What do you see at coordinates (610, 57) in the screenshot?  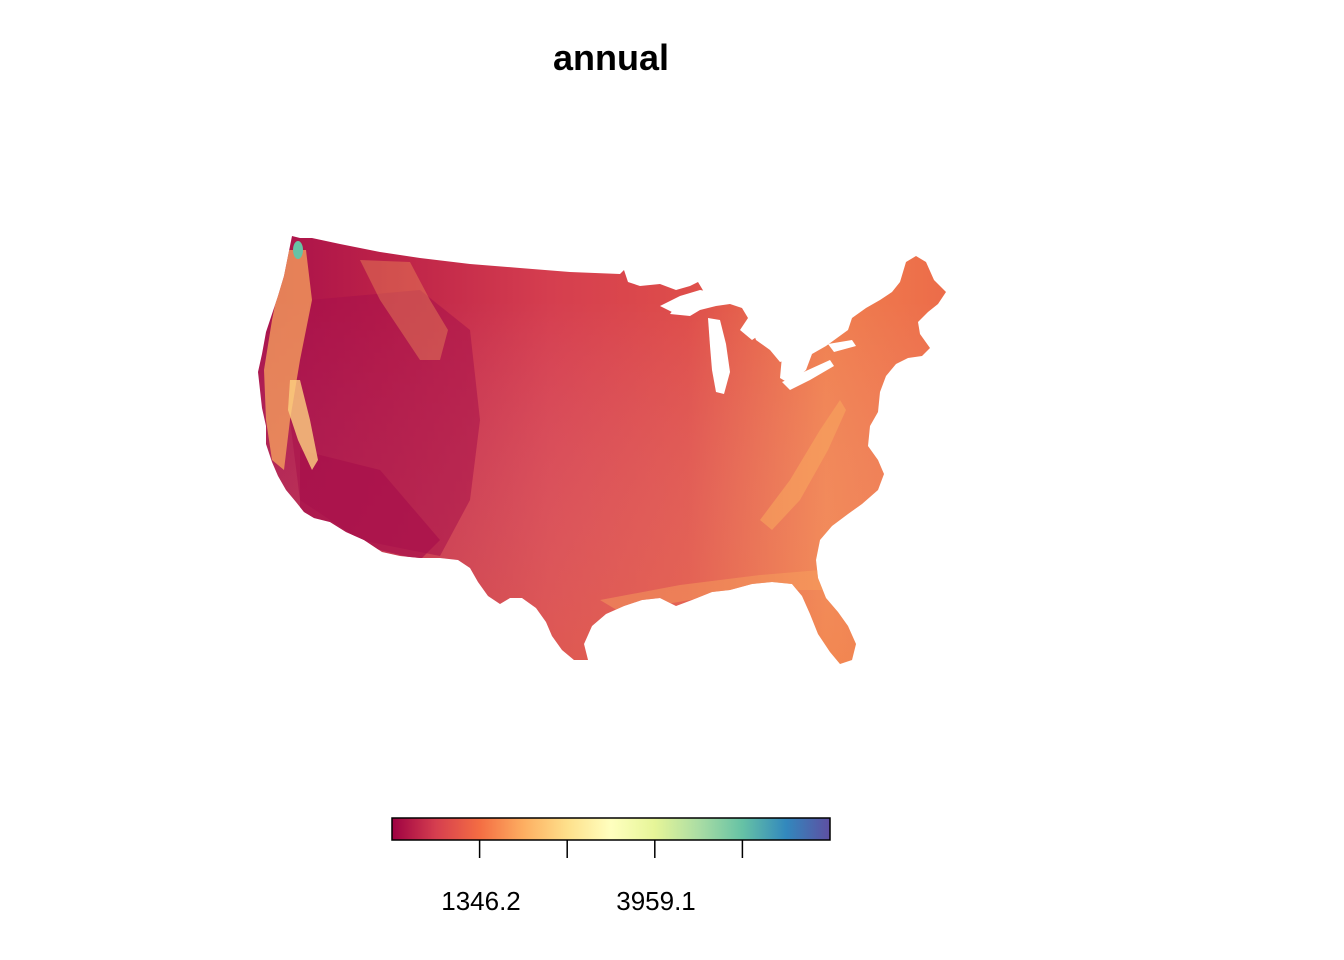 I see `map-title: annual` at bounding box center [610, 57].